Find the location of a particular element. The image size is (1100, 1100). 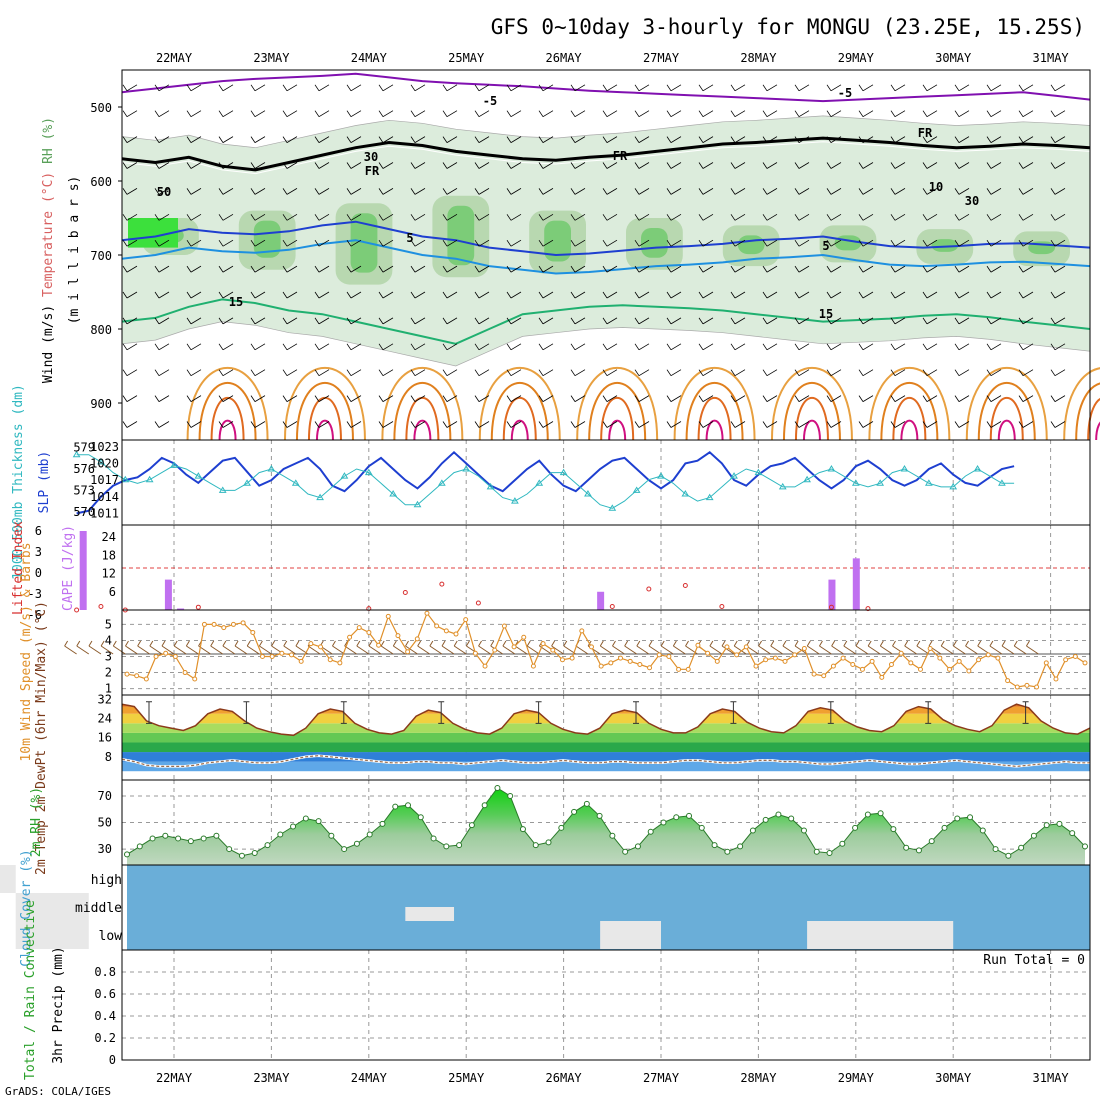

thickness-tick: 576 is located at coordinates (84, 469).